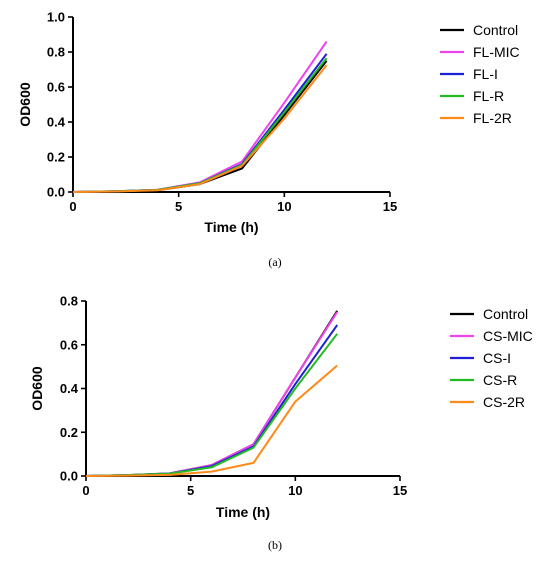 Image resolution: width=550 pixels, height=564 pixels. Describe the element at coordinates (69, 432) in the screenshot. I see `chart1-y-tick-label: 0.2` at that location.